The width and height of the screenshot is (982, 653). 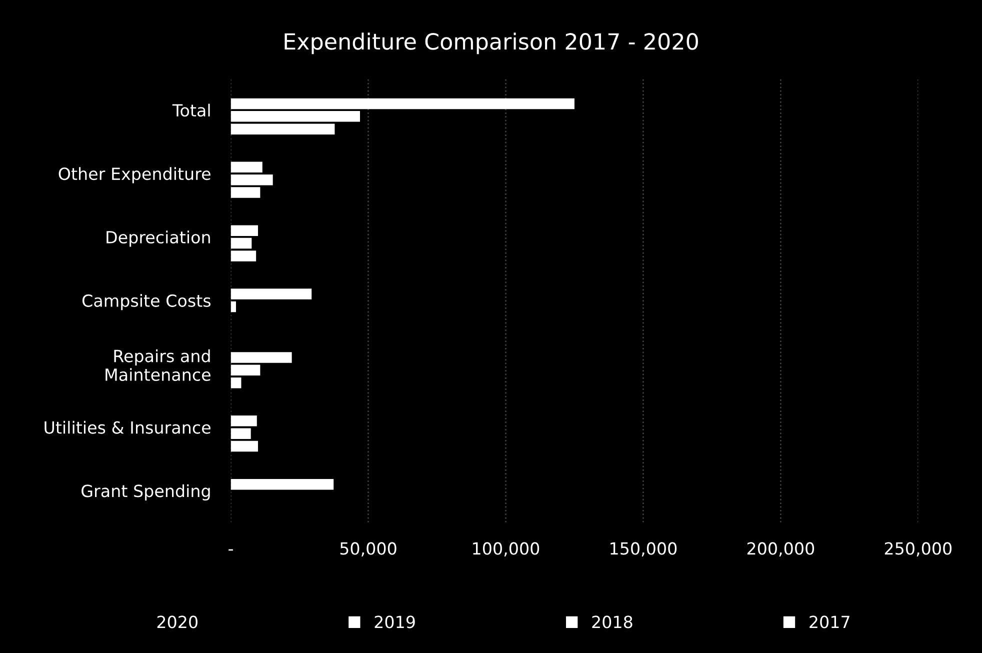 What do you see at coordinates (612, 622) in the screenshot?
I see `legend-label: 2018` at bounding box center [612, 622].